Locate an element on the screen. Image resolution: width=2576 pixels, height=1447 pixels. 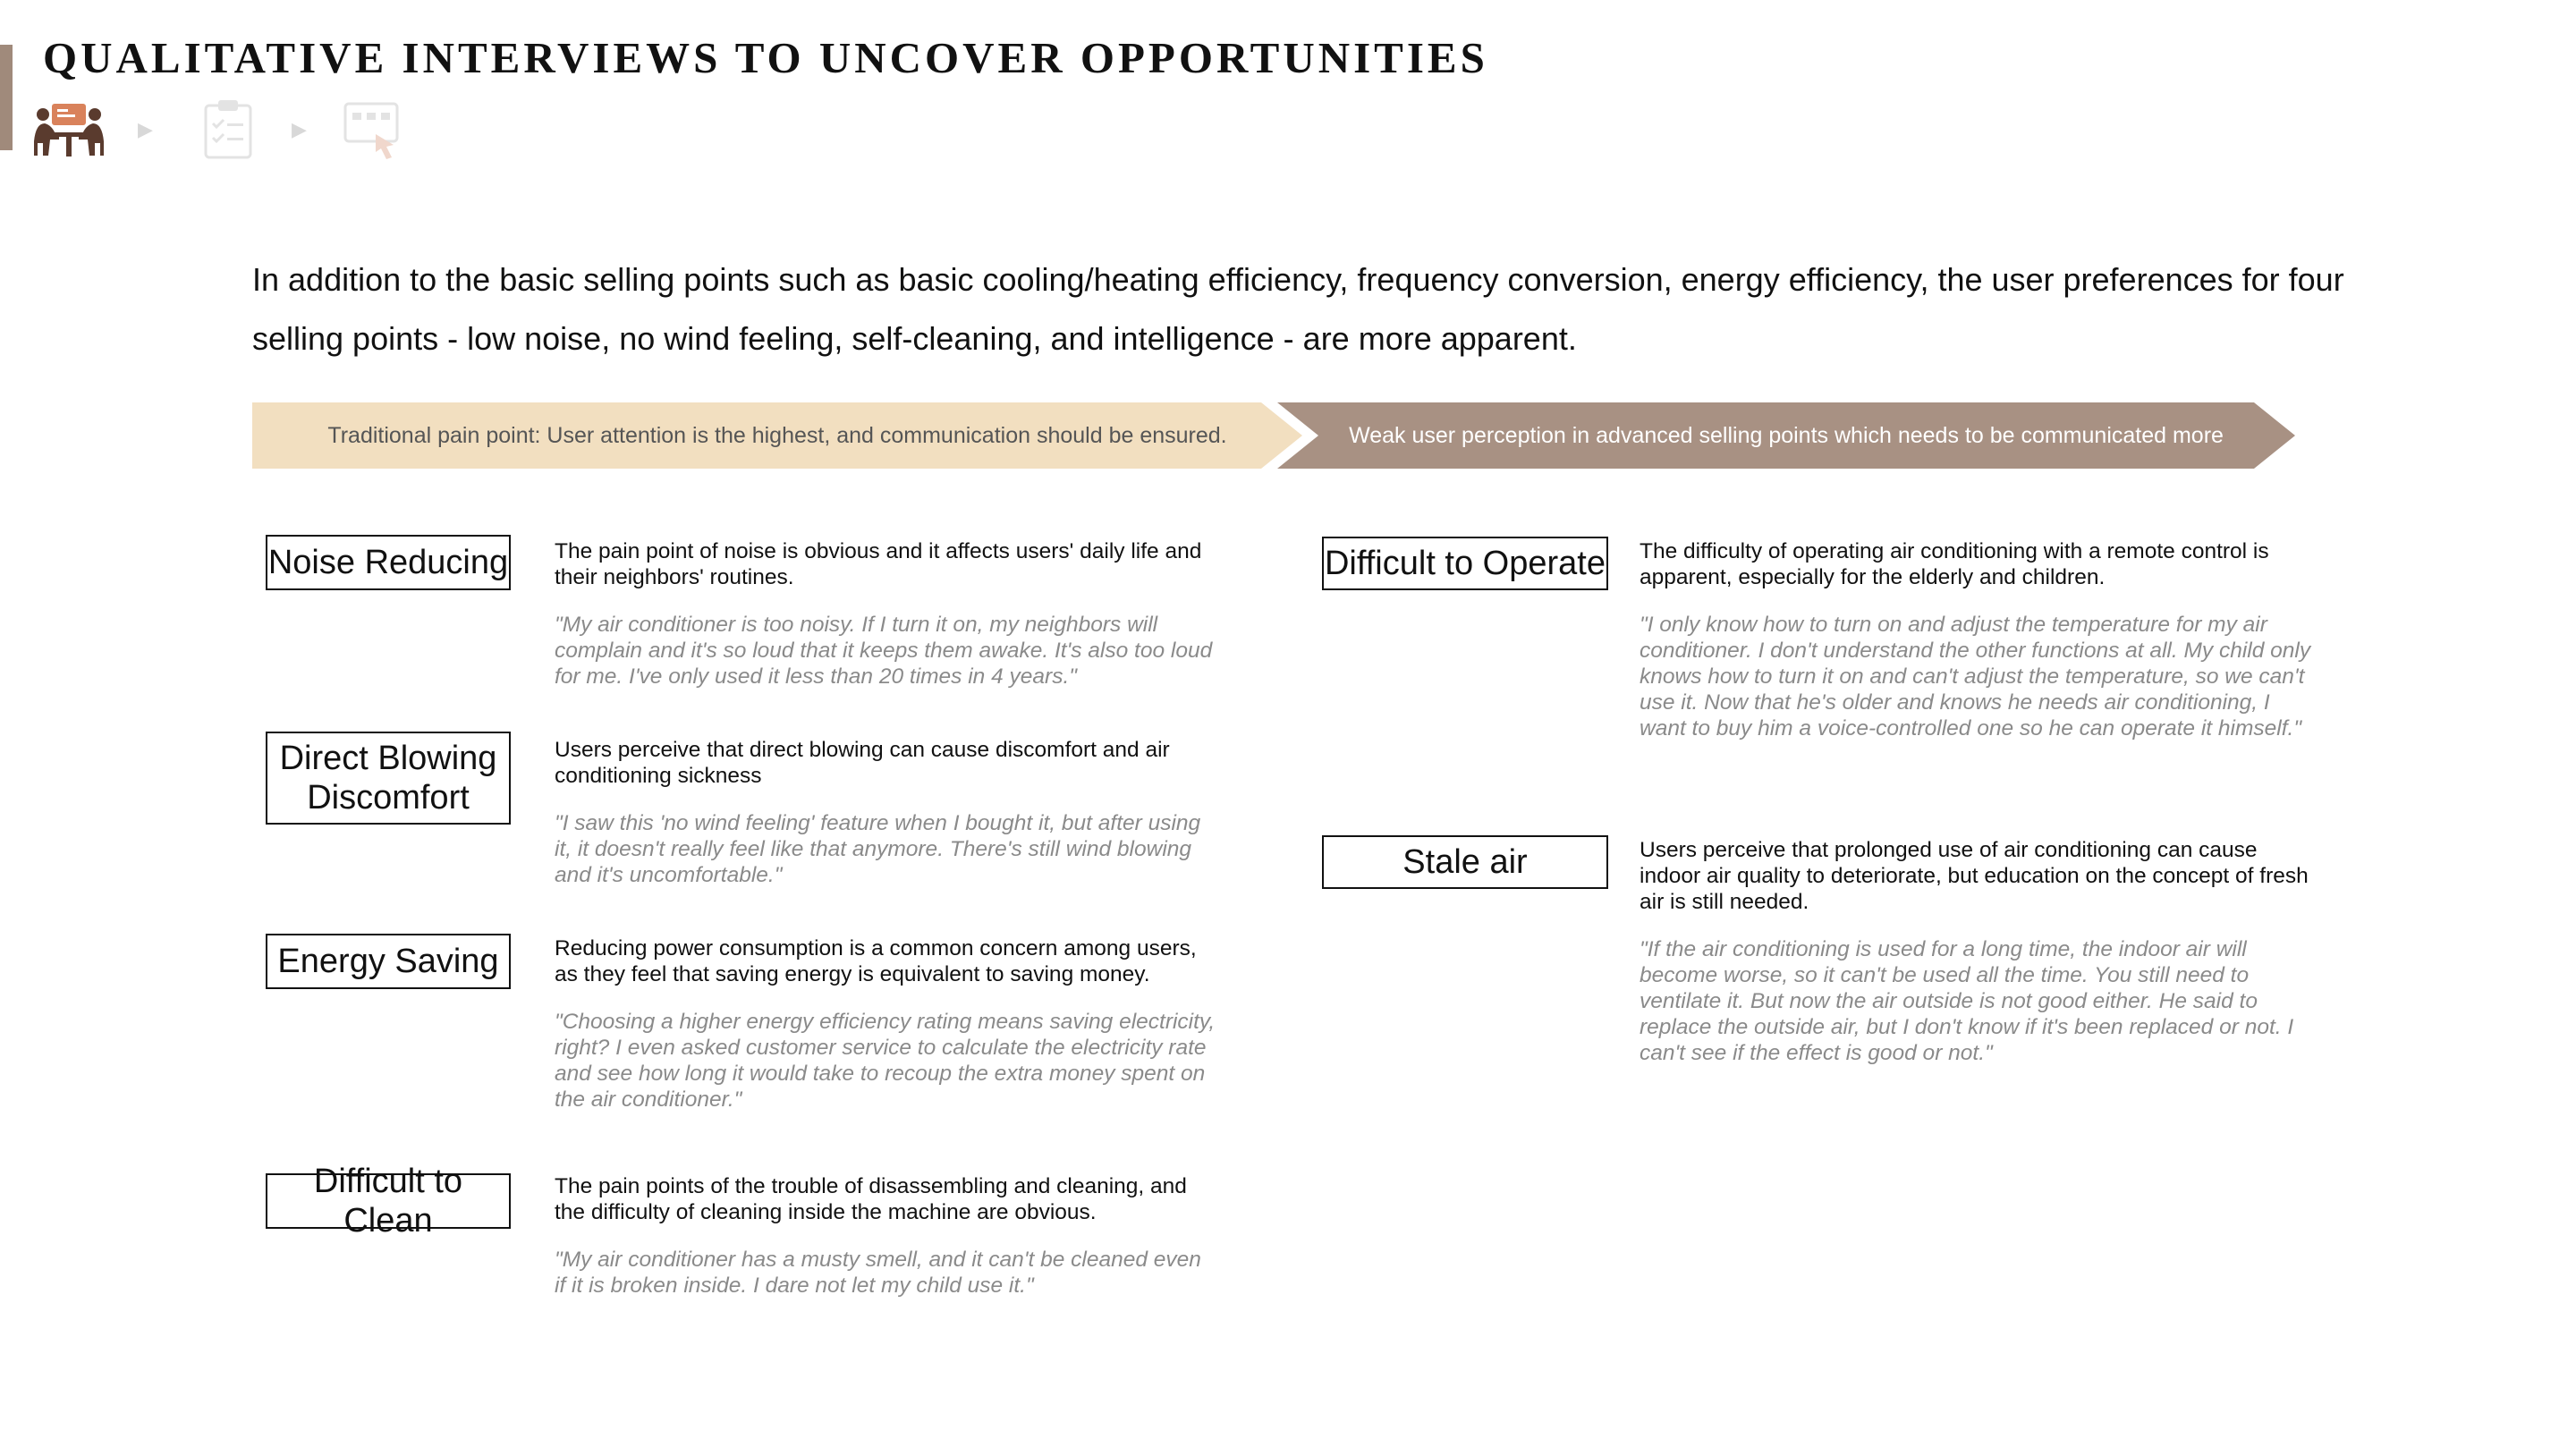
accent-bar is located at coordinates (6, 97).